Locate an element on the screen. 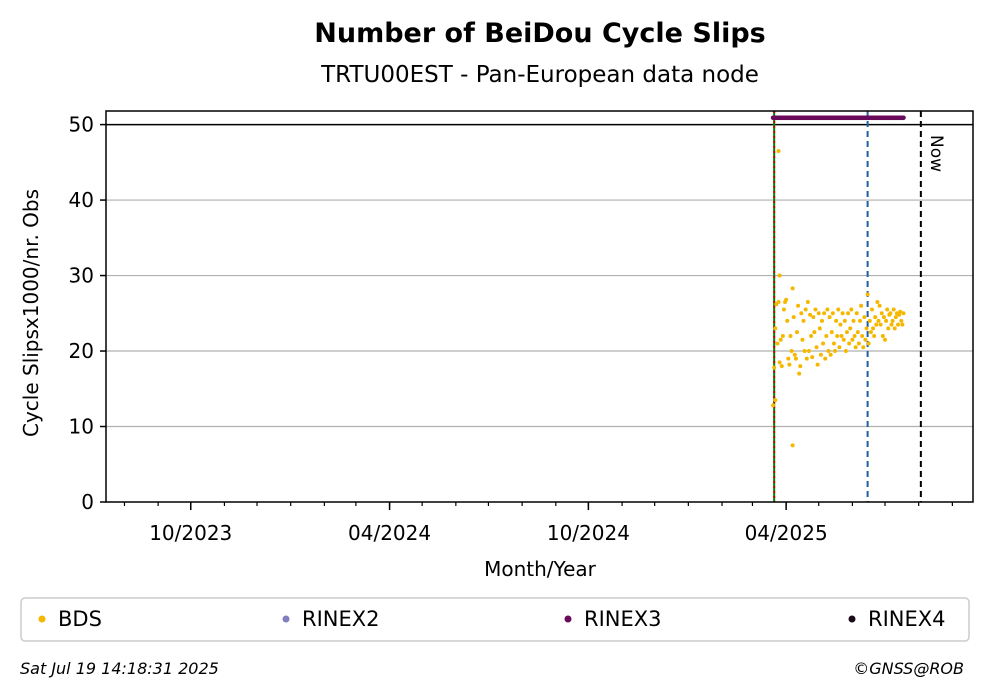  y-tick-label: 50 is located at coordinates (81, 125).